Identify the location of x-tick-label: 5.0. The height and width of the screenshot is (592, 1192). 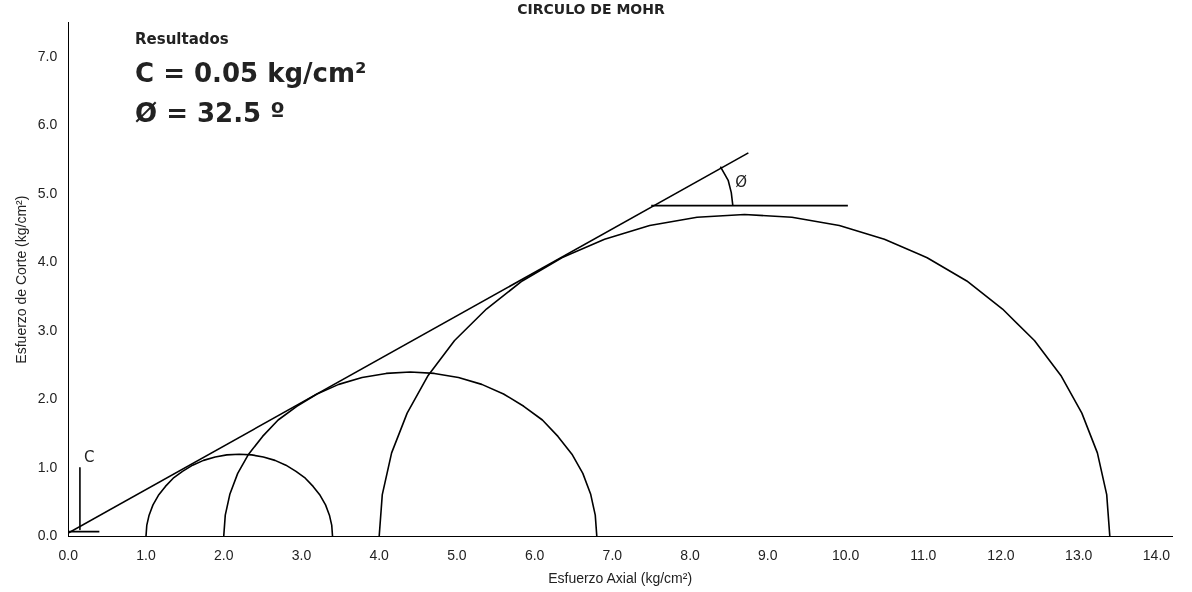
(457, 554).